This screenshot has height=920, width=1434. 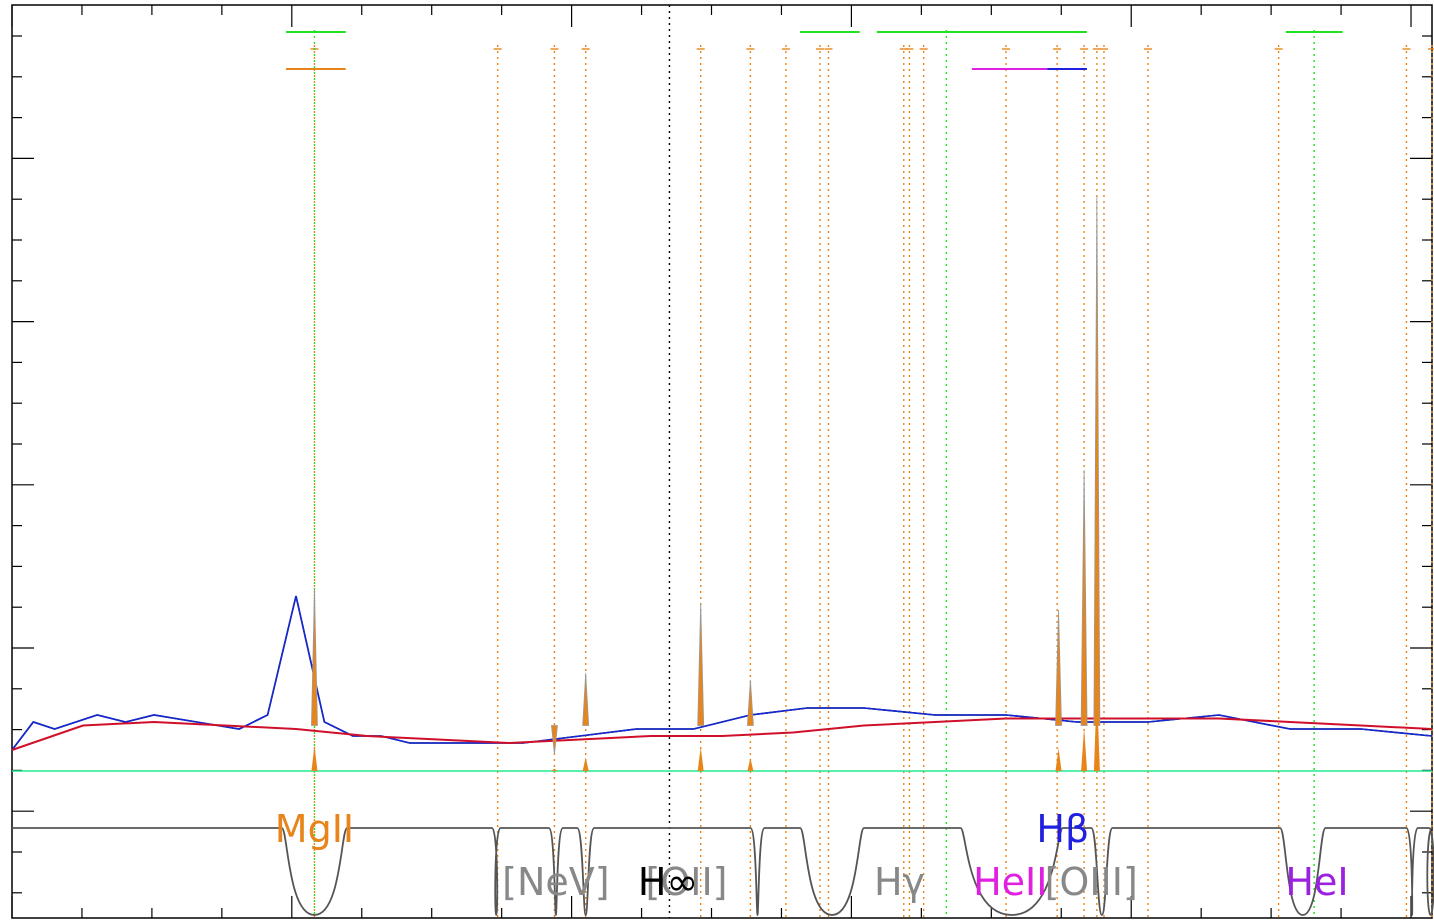 I want to click on line-label: [OII], so click(x=687, y=882).